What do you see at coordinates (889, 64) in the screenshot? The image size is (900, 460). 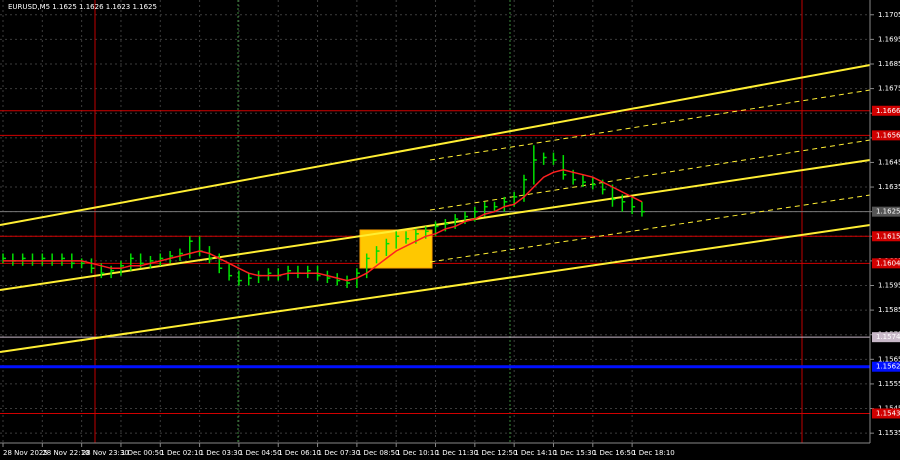 I see `y-tick-label: 1.1685` at bounding box center [889, 64].